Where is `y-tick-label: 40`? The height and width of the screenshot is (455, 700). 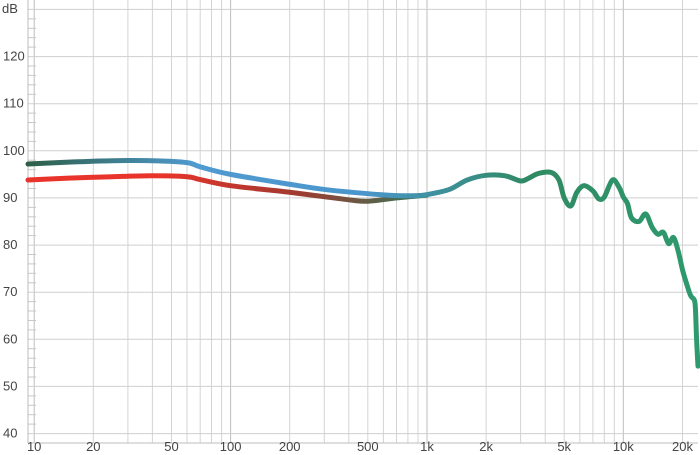 y-tick-label: 40 is located at coordinates (10, 433).